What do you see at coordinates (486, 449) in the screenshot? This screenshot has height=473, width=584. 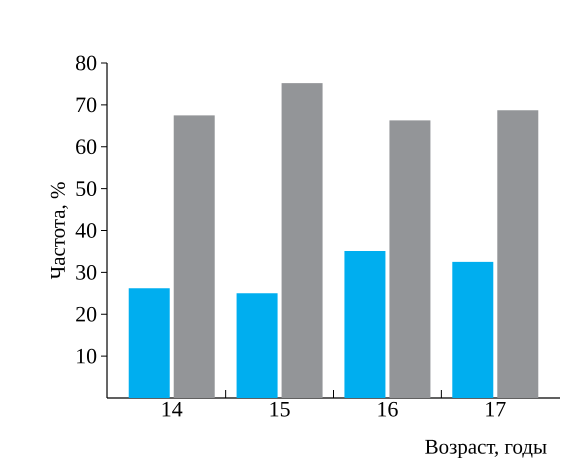 I see `x-axis-title: Возраст, годы` at bounding box center [486, 449].